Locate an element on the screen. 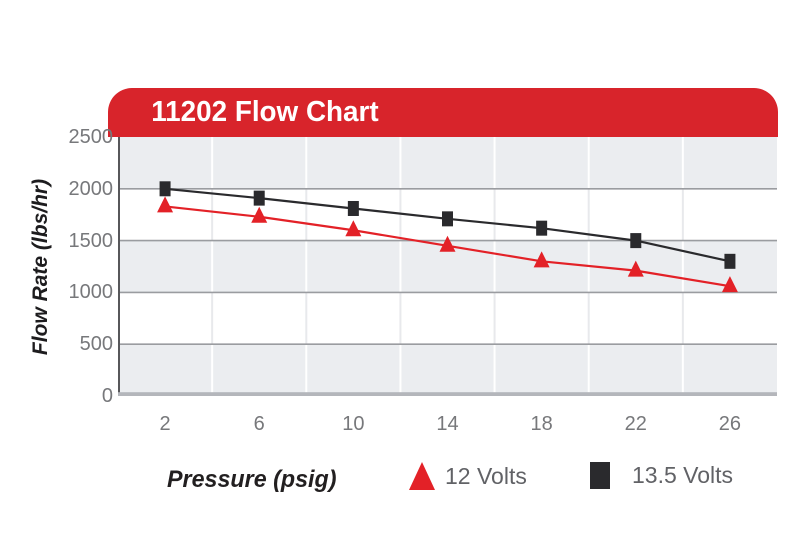 The width and height of the screenshot is (800, 554). chart-title-bar: 11202 Flow Chart is located at coordinates (443, 112).